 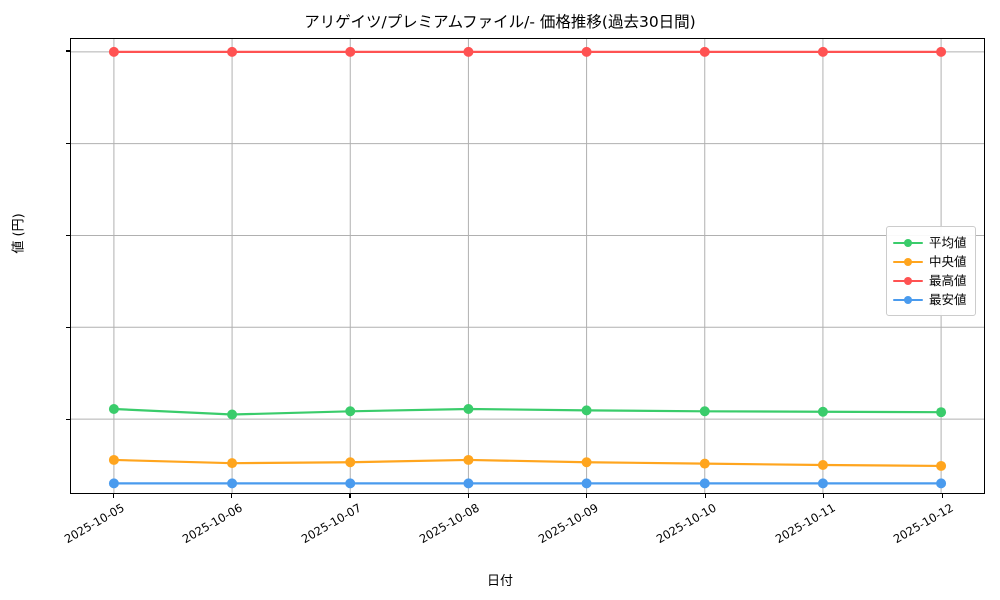 I want to click on legend-item-3: 最高値, so click(x=930, y=280).